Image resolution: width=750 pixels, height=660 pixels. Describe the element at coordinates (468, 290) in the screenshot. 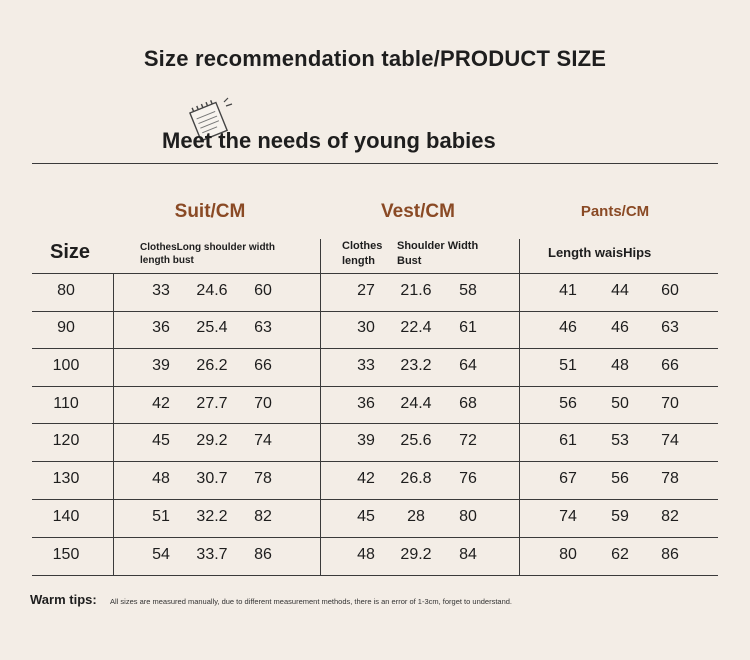

I see `vest-cell: 58` at that location.